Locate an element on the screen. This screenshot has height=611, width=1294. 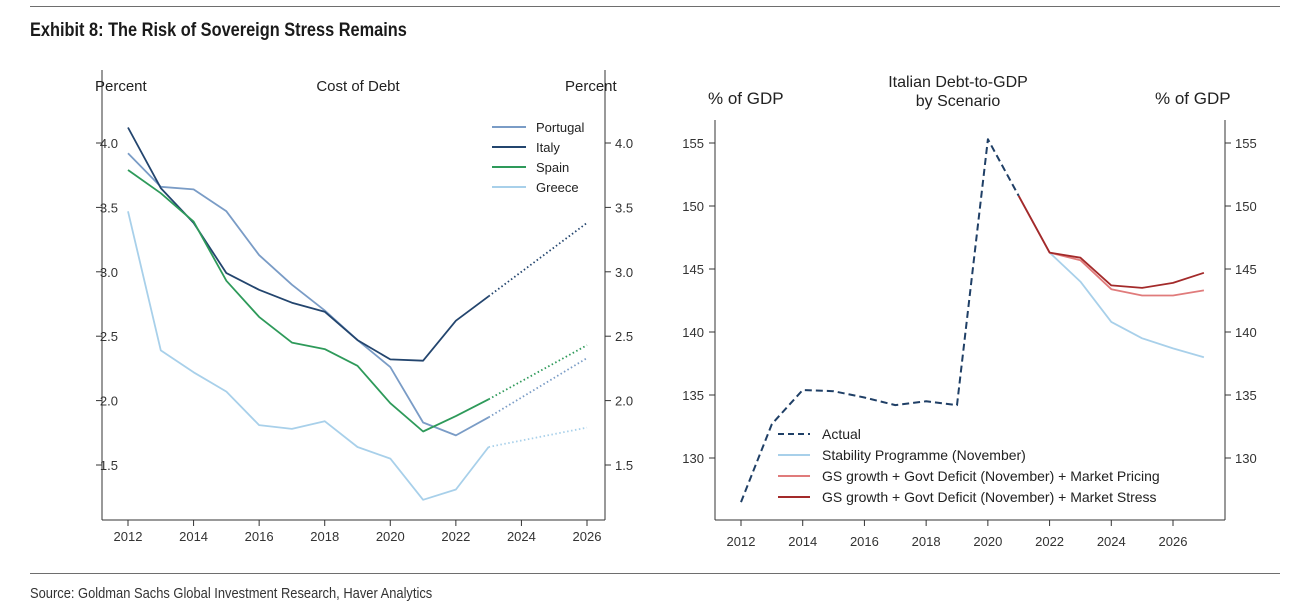
chart2-series-line-gs-growth-govt-deficit-november-market-stress is located at coordinates (1111, 242).